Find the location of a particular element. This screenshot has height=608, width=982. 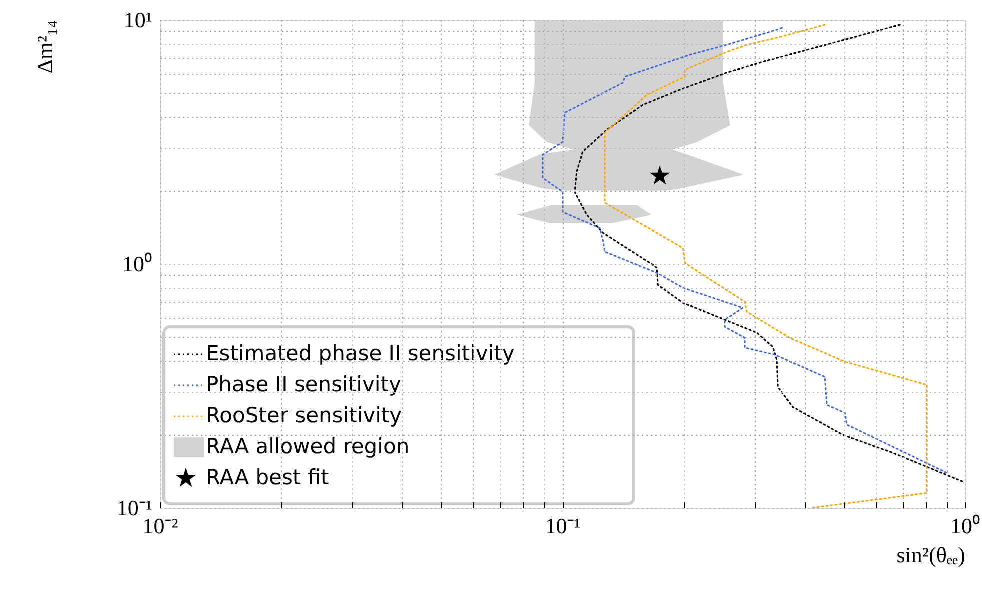

y-tick-label: 10⁰ is located at coordinates (137, 264).